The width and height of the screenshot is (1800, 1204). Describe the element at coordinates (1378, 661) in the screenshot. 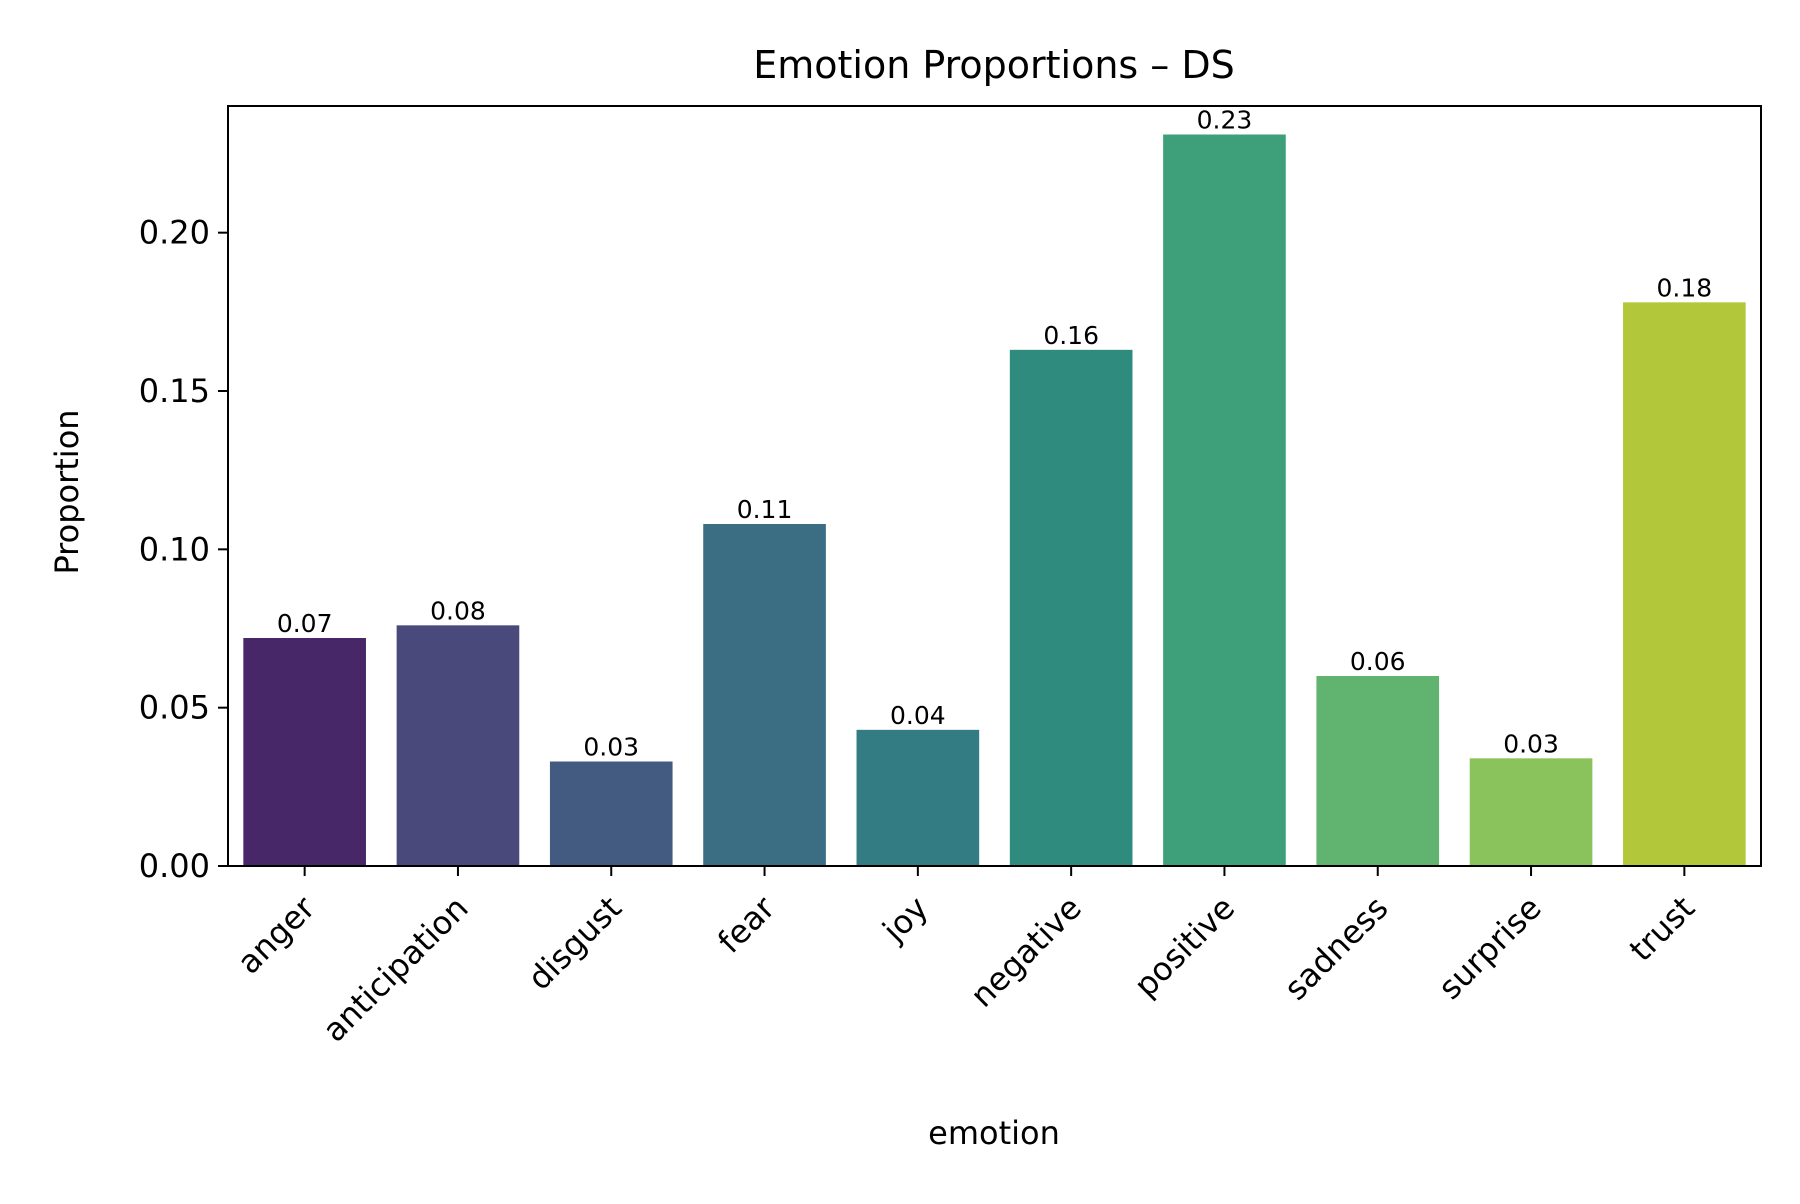

I see `data-label-sadness: 0.06` at that location.